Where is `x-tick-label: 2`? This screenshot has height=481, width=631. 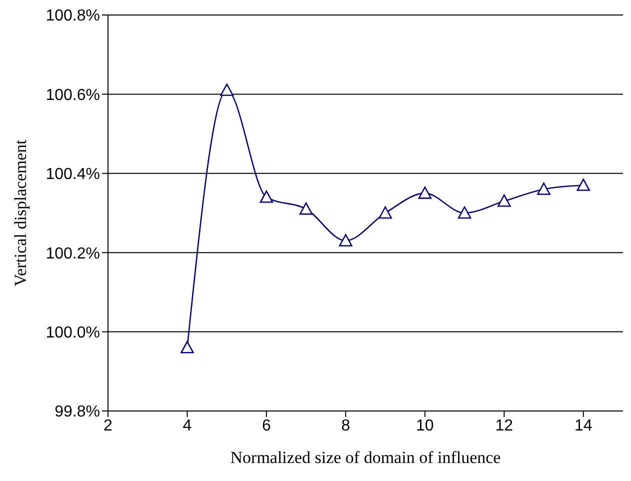 x-tick-label: 2 is located at coordinates (108, 425).